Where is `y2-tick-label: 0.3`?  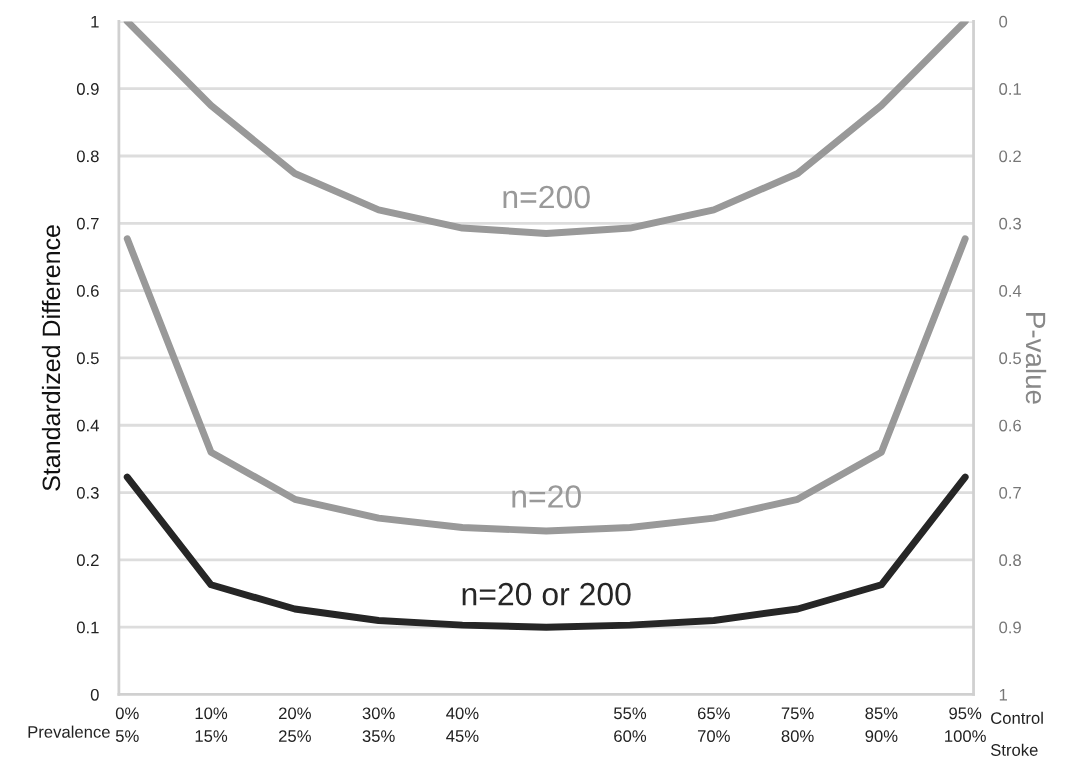
y2-tick-label: 0.3 is located at coordinates (1010, 223).